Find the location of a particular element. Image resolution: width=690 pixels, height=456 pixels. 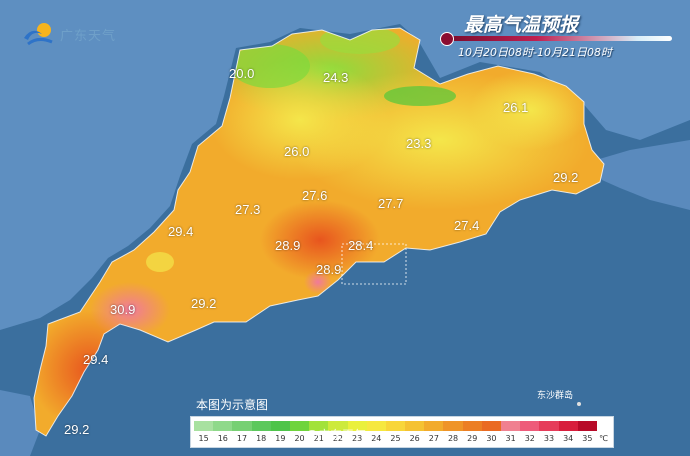

hainan-land is located at coordinates (20, 423).